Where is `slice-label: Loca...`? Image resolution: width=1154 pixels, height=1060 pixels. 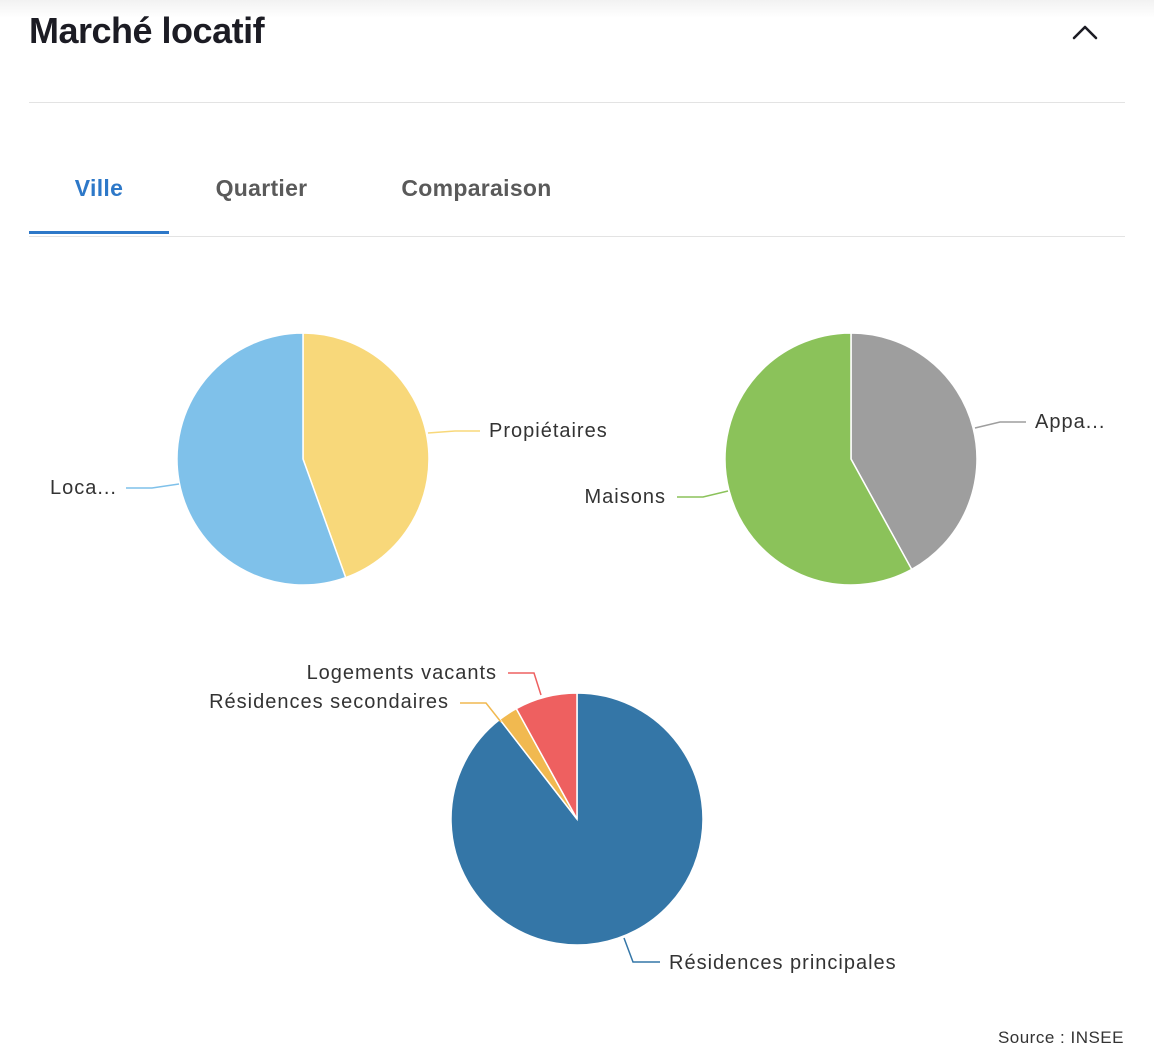
slice-label: Loca... is located at coordinates (83, 488).